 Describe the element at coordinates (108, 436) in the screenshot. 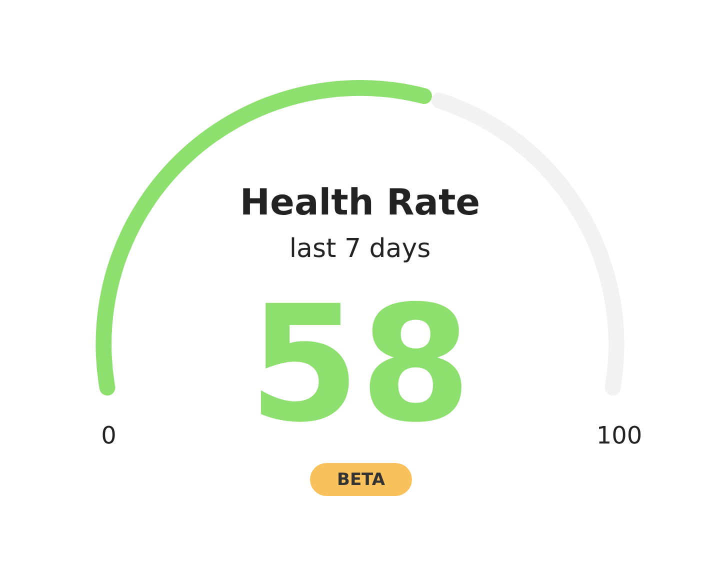

I see `text: 0` at that location.